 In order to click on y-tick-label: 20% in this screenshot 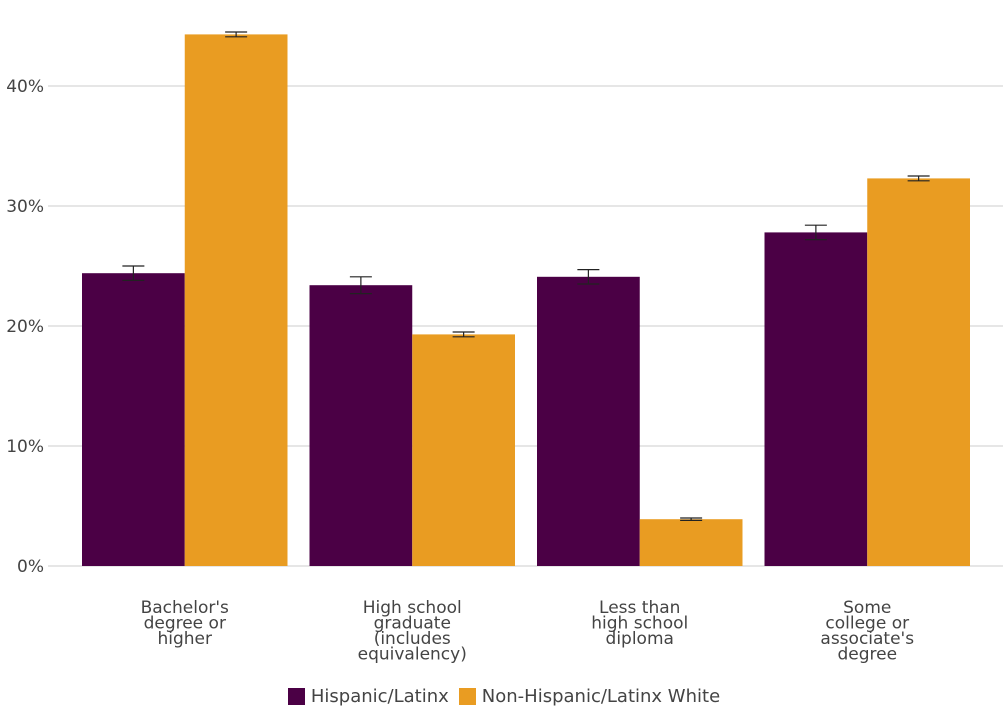, I will do `click(25, 327)`.